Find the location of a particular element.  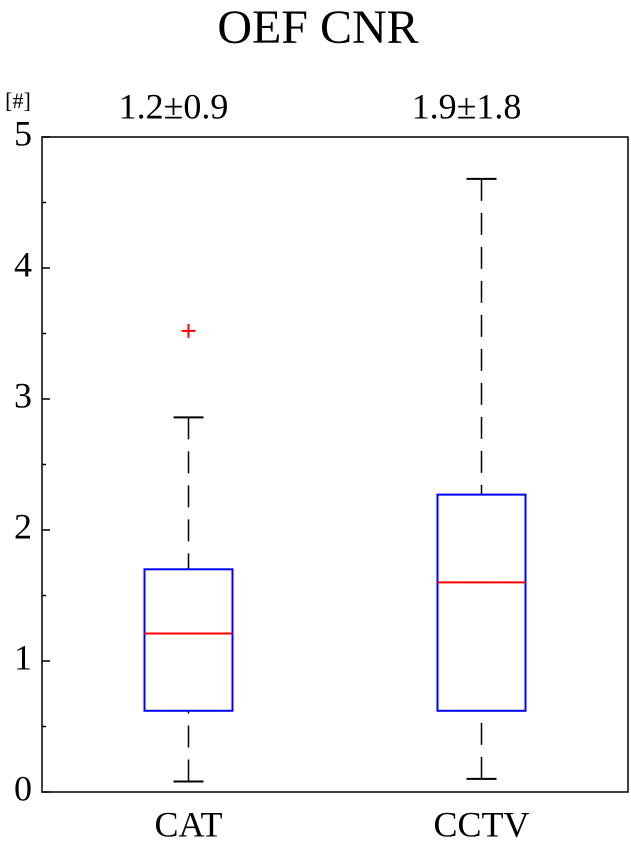

y-tick-label: 5 is located at coordinates (23, 133).